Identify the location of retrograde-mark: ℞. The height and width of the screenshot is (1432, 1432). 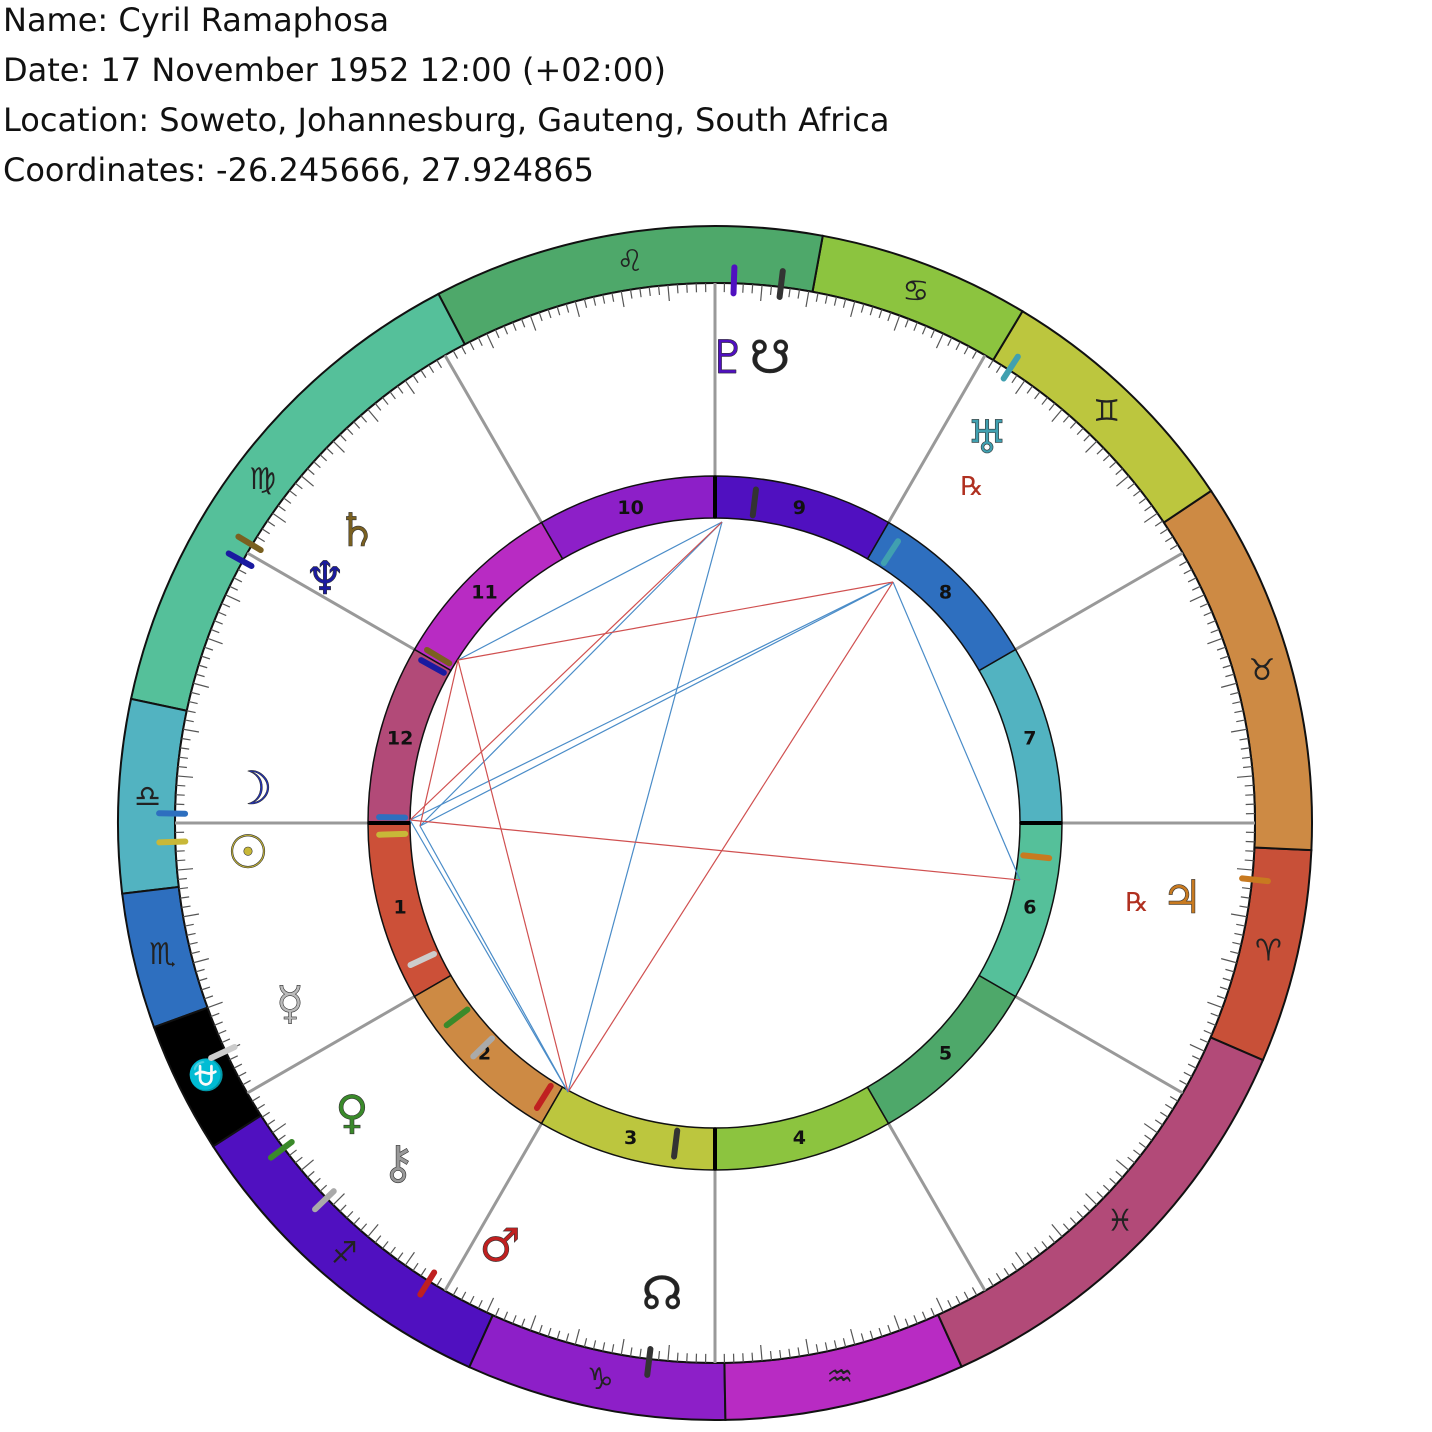
(1136, 903).